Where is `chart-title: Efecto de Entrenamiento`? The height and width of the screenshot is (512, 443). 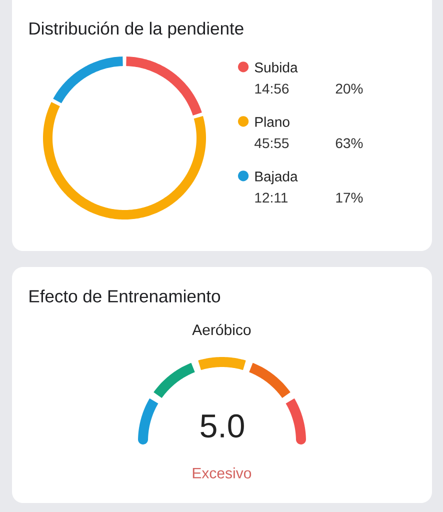
chart-title: Efecto de Entrenamiento is located at coordinates (125, 296).